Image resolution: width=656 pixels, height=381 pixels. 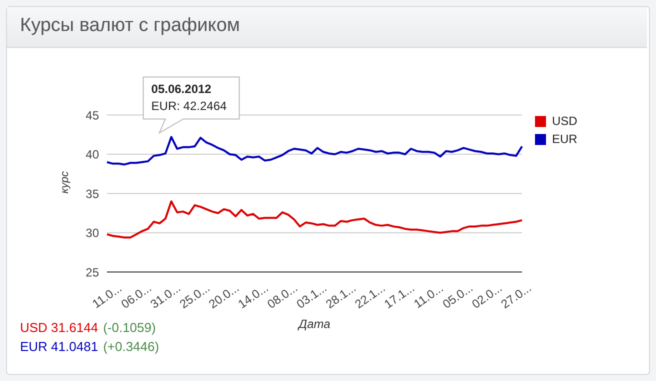 What do you see at coordinates (564, 139) in the screenshot?
I see `legend-label: EUR` at bounding box center [564, 139].